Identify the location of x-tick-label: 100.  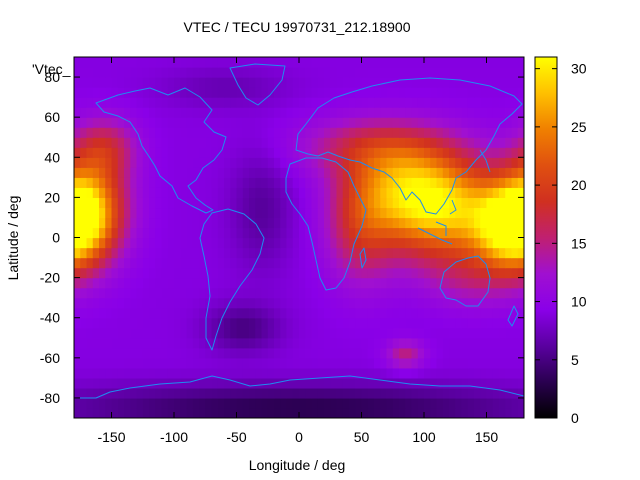
(424, 437).